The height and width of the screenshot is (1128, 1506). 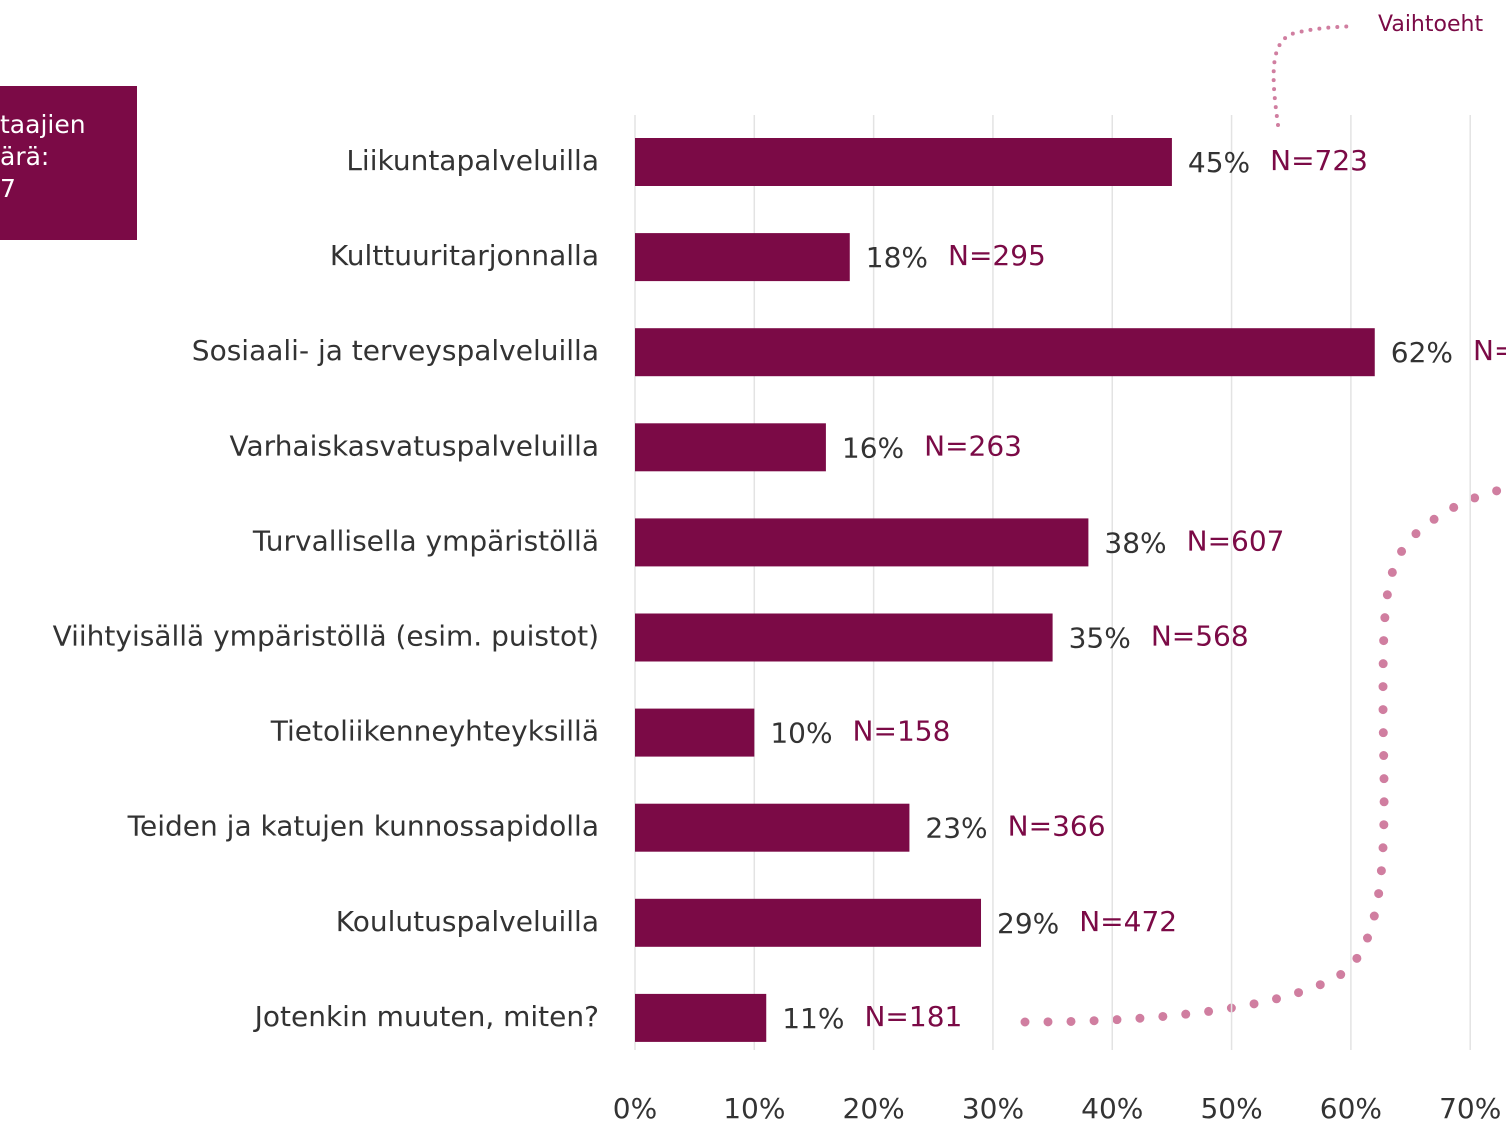 What do you see at coordinates (395, 350) in the screenshot?
I see `y-tick-label: Sosiaali- ja terveyspalveluilla` at bounding box center [395, 350].